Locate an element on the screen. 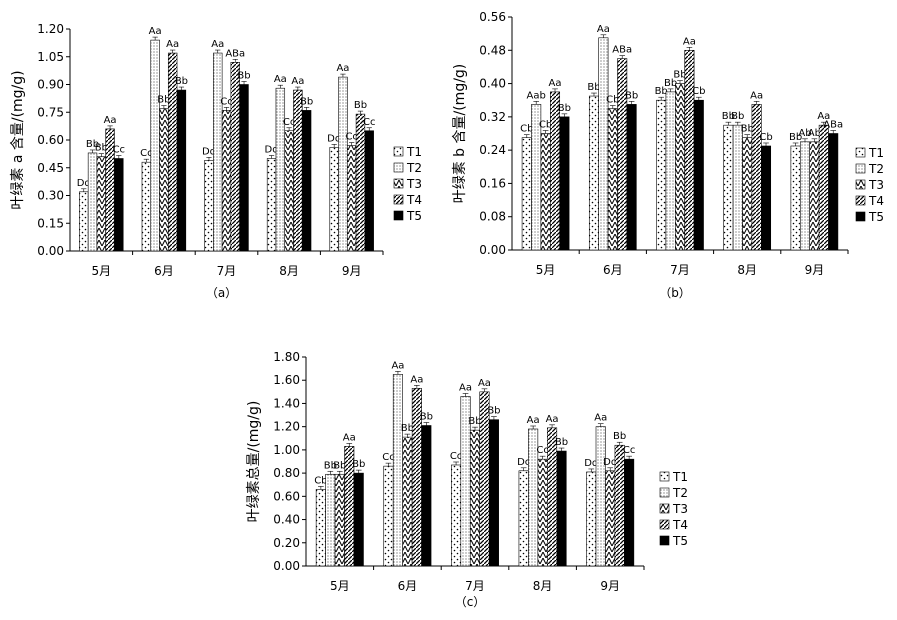 Image resolution: width=897 pixels, height=620 pixels. y-tick-label: 0.32 is located at coordinates (492, 117).